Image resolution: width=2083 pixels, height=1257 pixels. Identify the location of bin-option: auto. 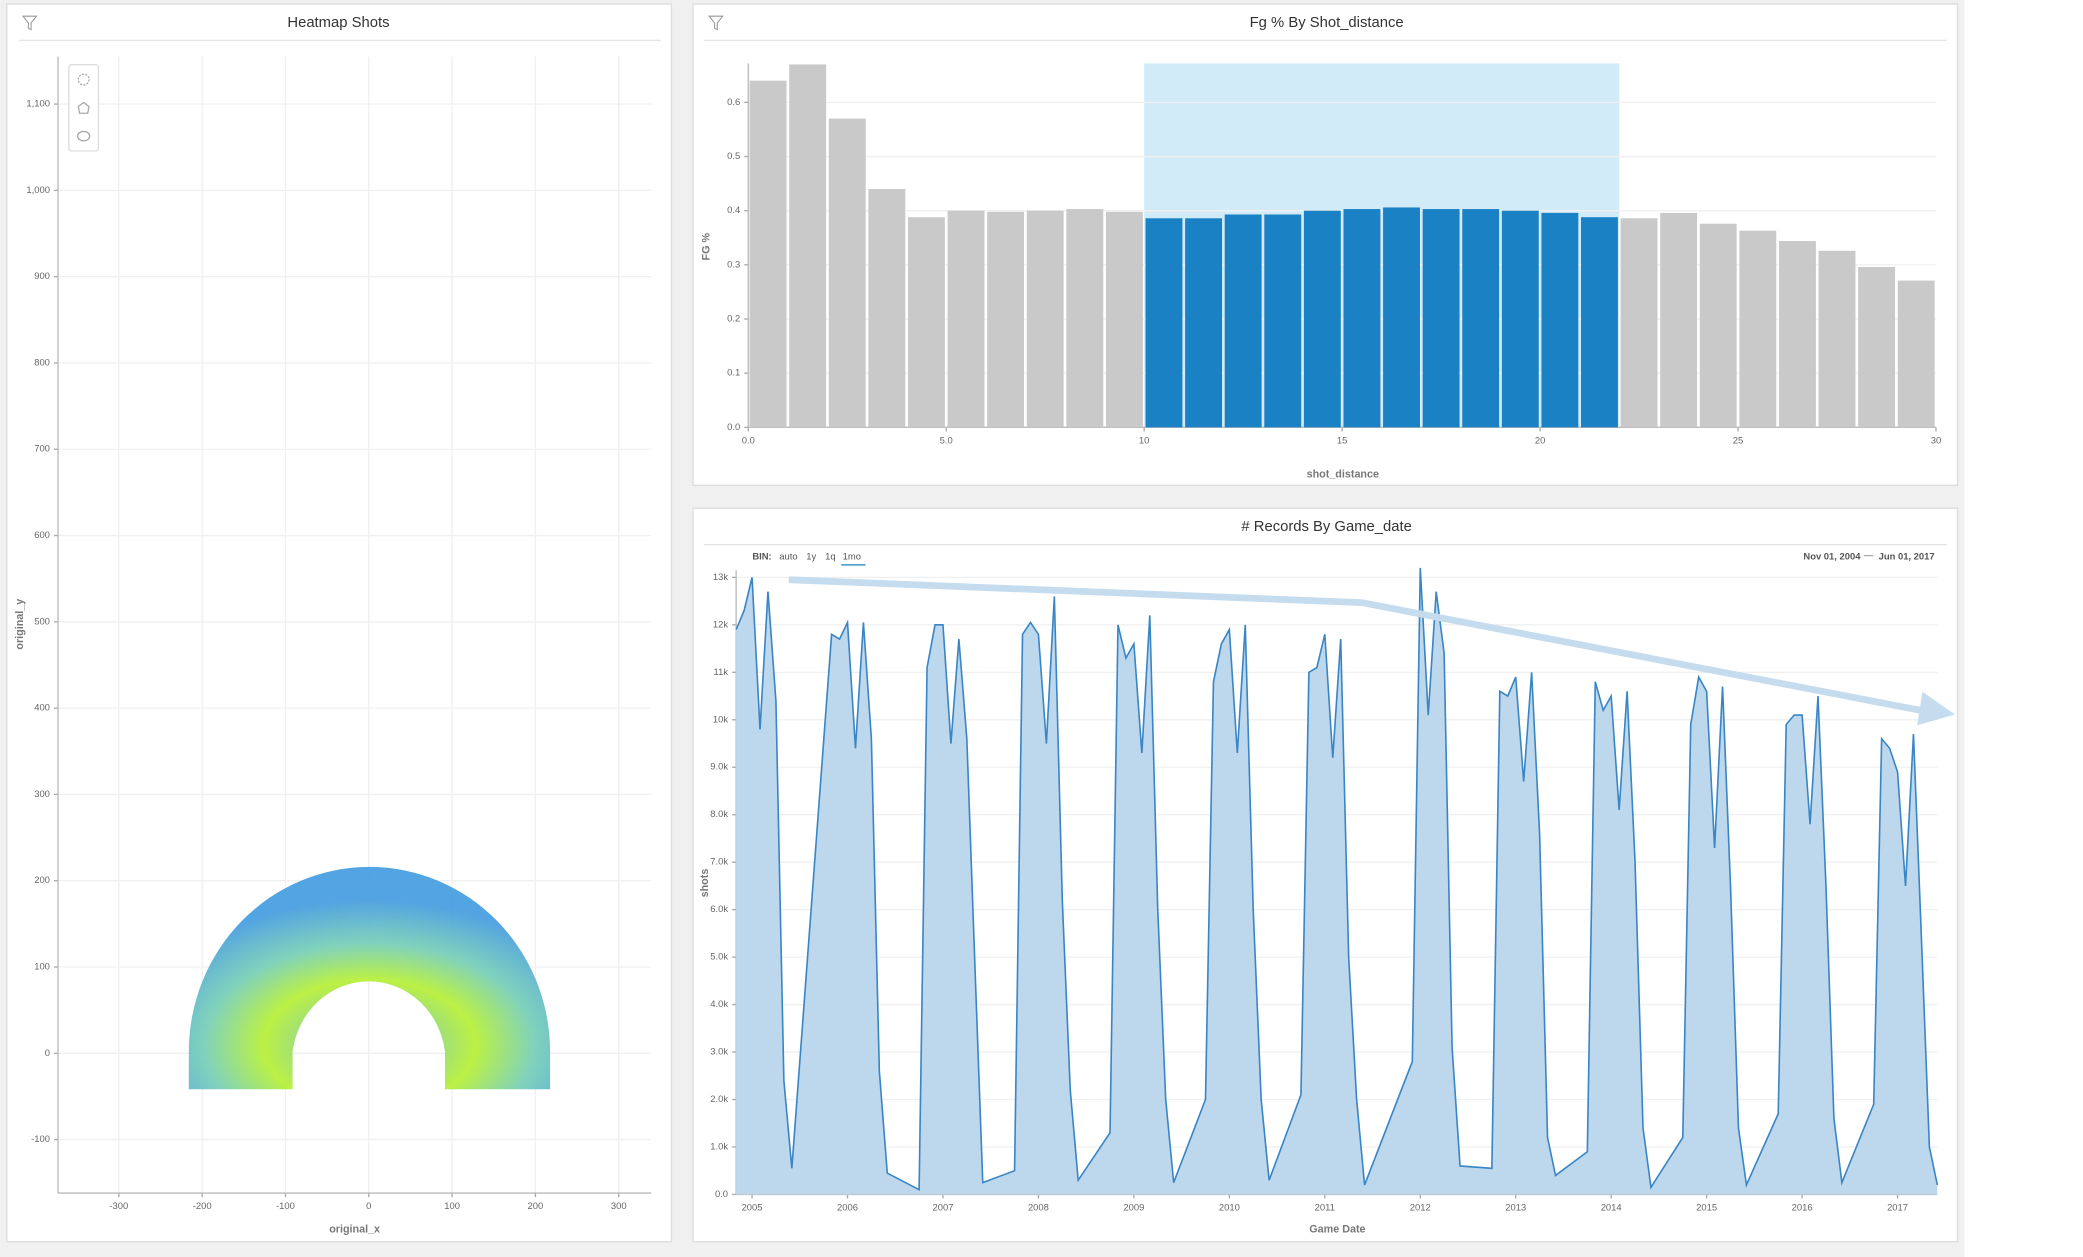
(788, 555).